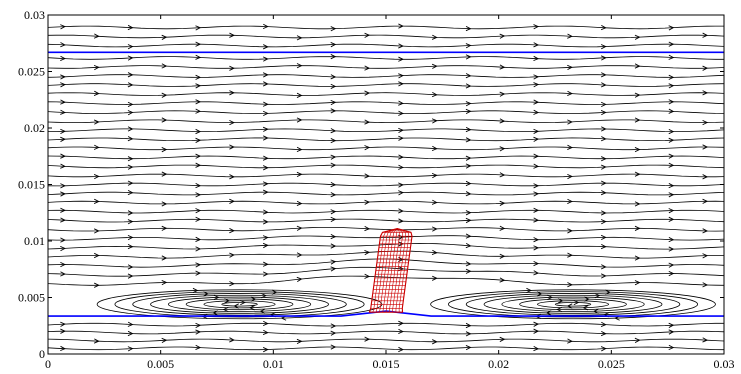 The width and height of the screenshot is (741, 374). I want to click on mesh-column, so click(391, 270).